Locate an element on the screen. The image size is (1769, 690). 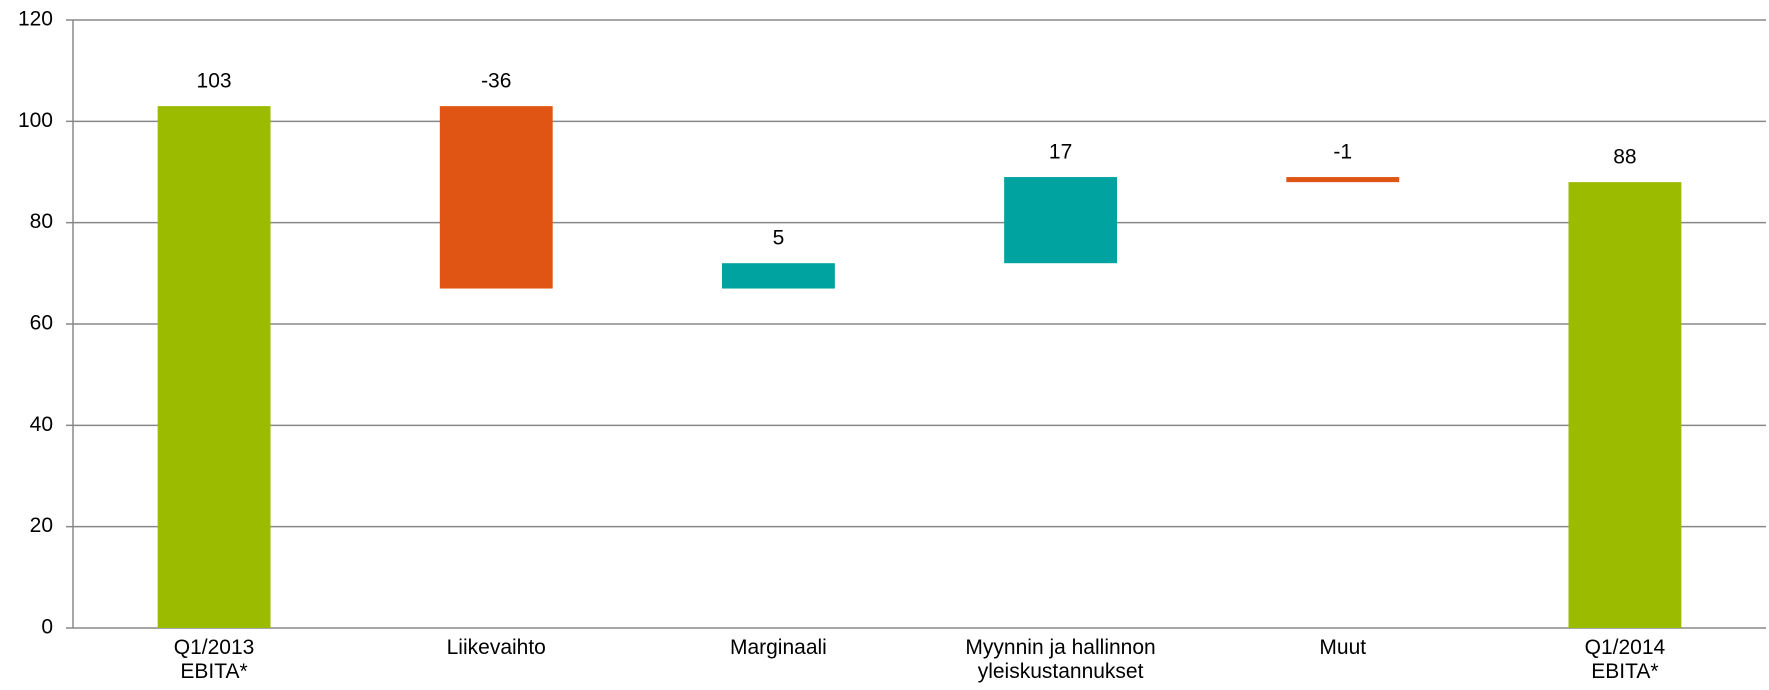
y-tick-label: 0 is located at coordinates (47, 627).